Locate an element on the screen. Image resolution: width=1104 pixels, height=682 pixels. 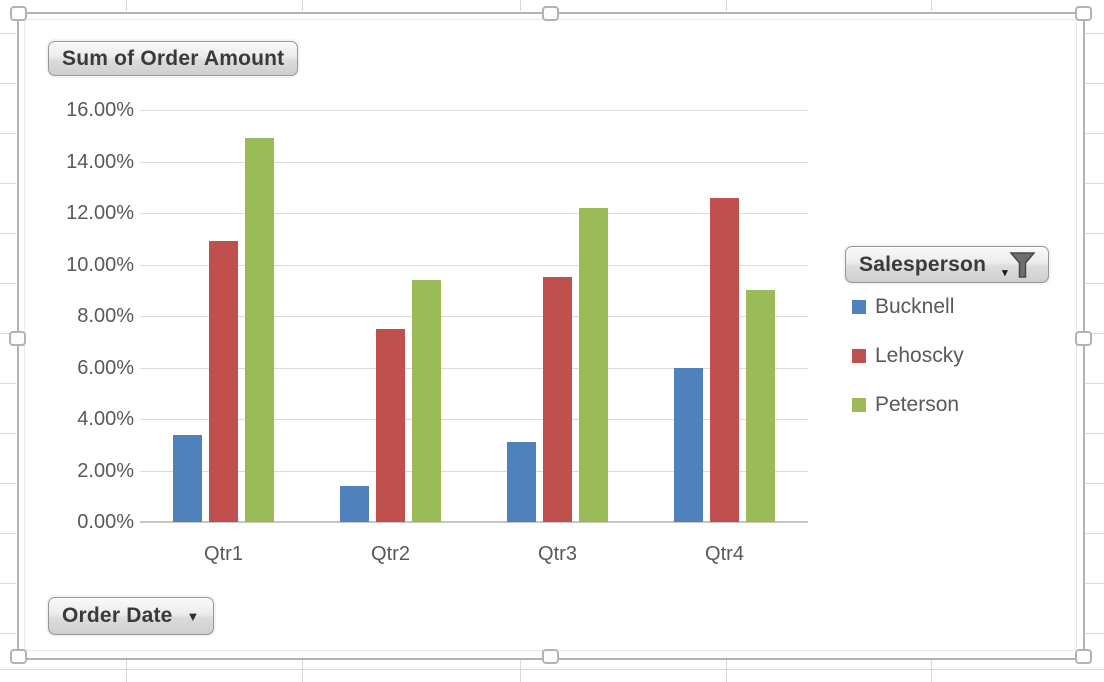
legend: Bucknell Lehoscky Peterson is located at coordinates (908, 367).